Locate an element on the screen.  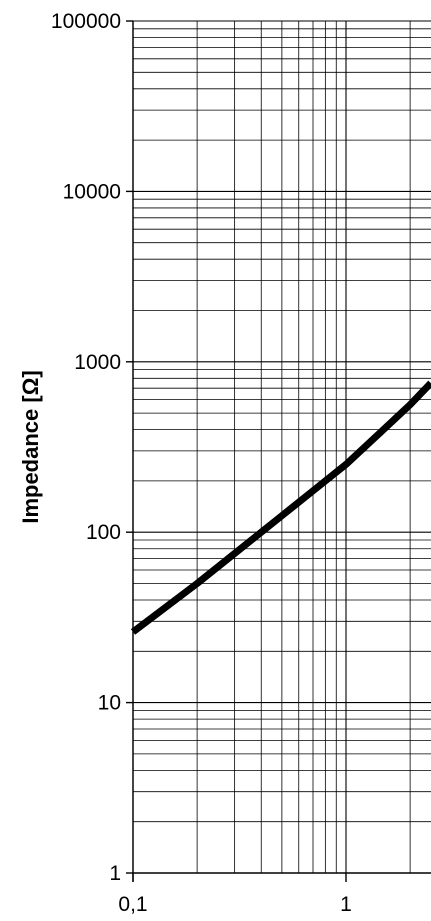
y-axis-title: Impedance [Ω] is located at coordinates (30, 446).